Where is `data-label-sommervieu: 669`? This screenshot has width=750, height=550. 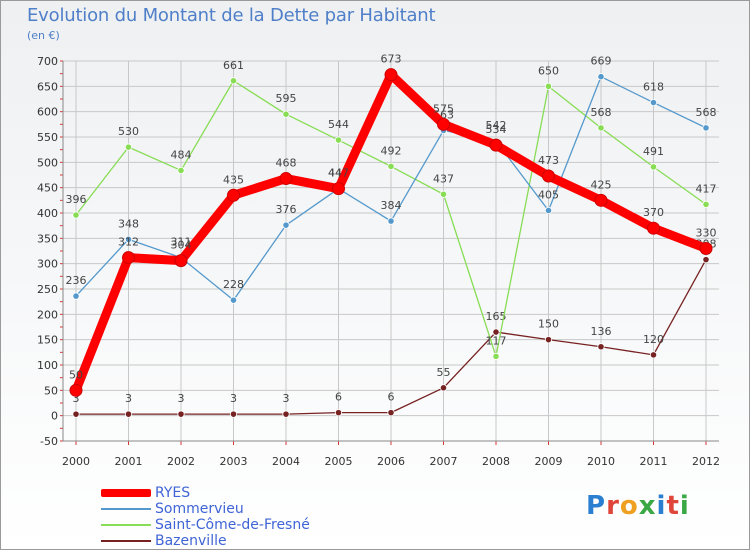
data-label-sommervieu: 669 is located at coordinates (601, 61).